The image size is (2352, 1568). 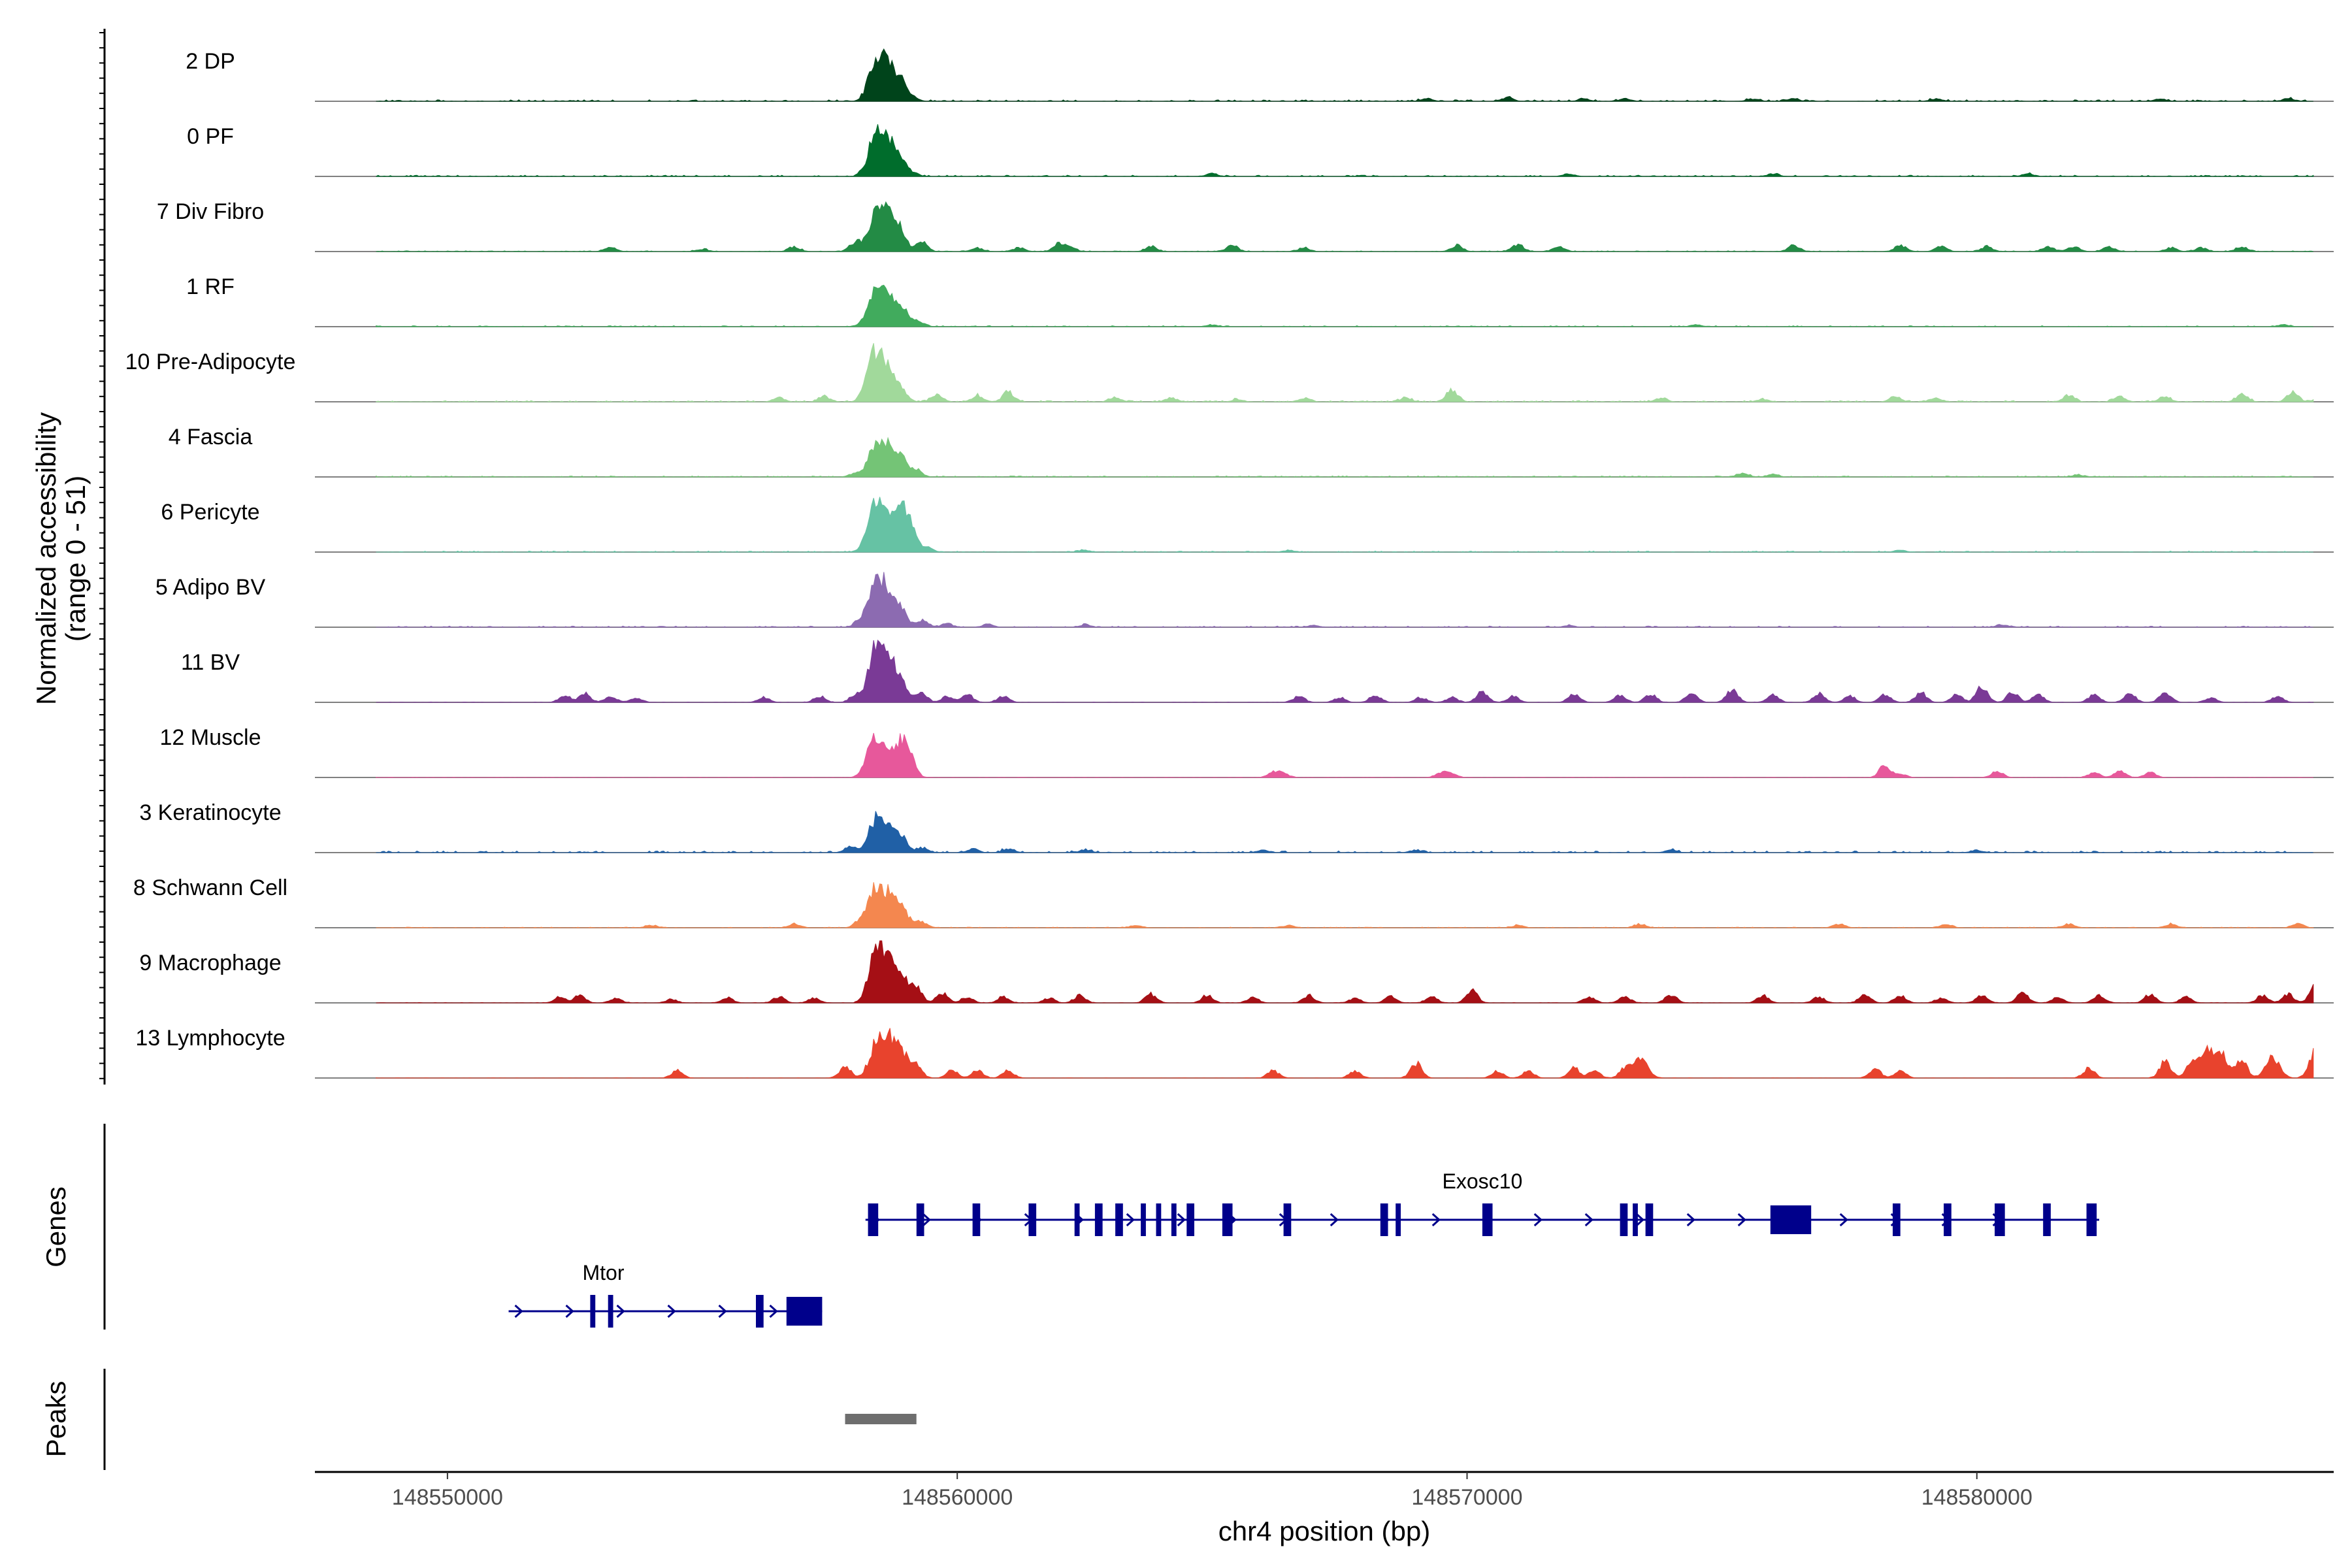 What do you see at coordinates (210, 812) in the screenshot?
I see `track-label: 3 Keratinocyte` at bounding box center [210, 812].